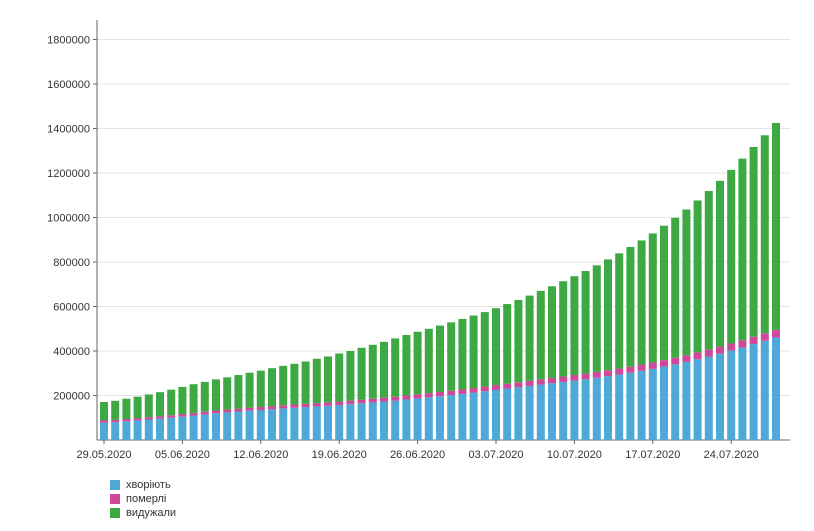 The height and width of the screenshot is (531, 814). What do you see at coordinates (574, 455) in the screenshot?
I see `x-tick-label: 10.07.2020` at bounding box center [574, 455].